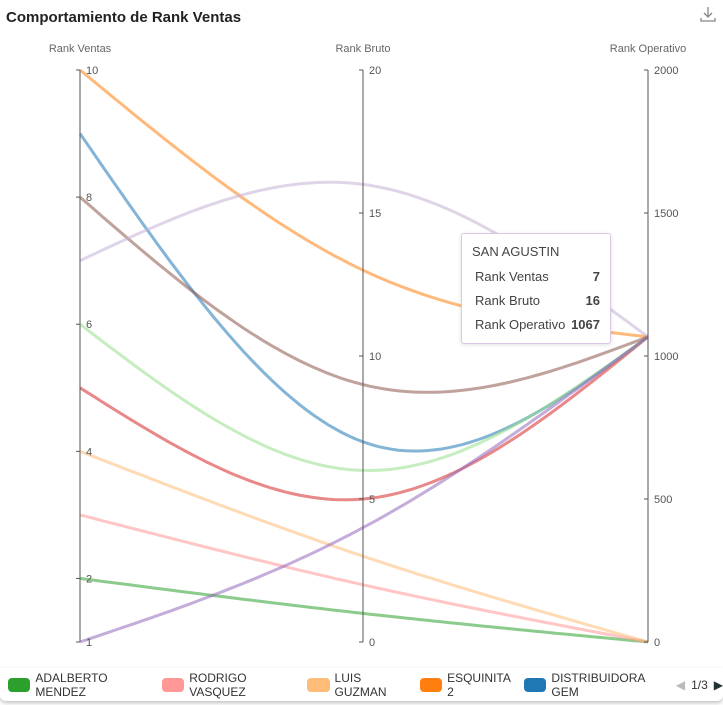  I want to click on tooltip-row: Rank Ventas 7, so click(536, 277).